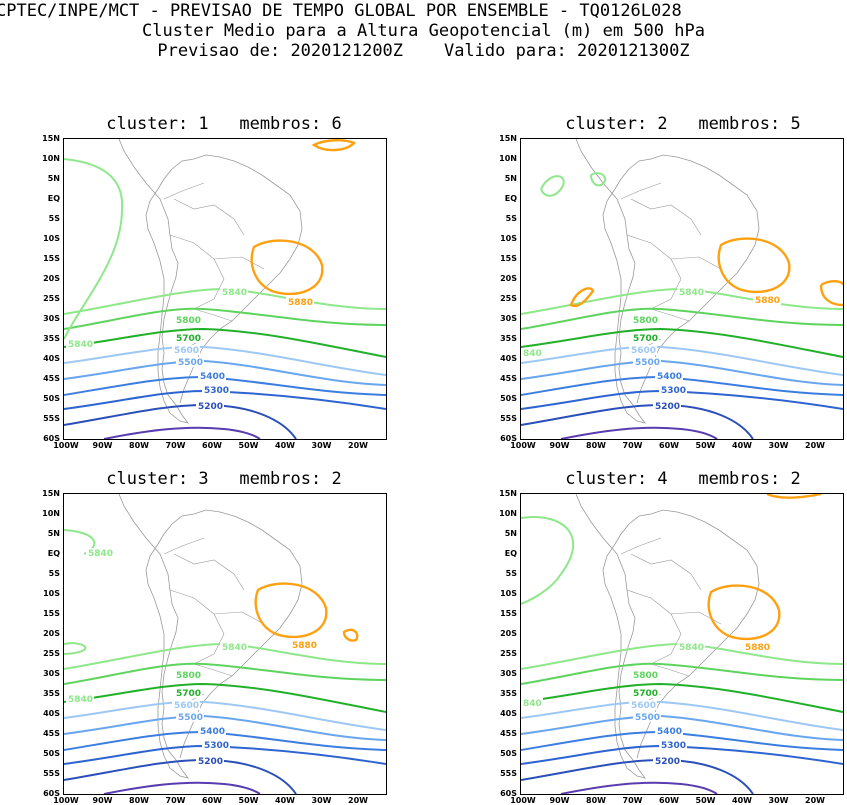 This screenshot has width=847, height=805. I want to click on coastline, so click(667, 281).